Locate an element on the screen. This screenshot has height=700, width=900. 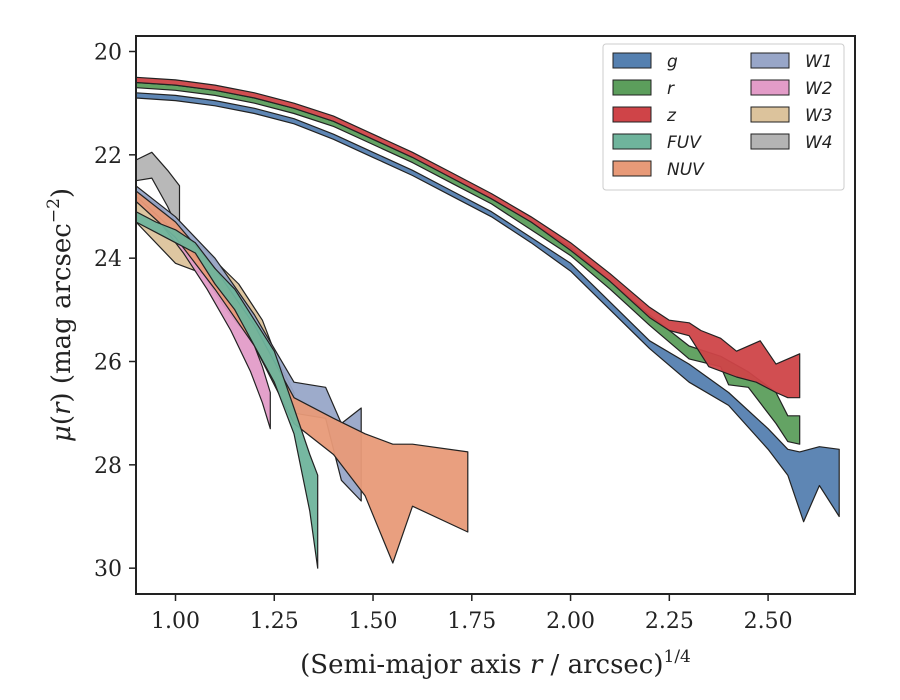
legend-swatch-z is located at coordinates (632, 114).